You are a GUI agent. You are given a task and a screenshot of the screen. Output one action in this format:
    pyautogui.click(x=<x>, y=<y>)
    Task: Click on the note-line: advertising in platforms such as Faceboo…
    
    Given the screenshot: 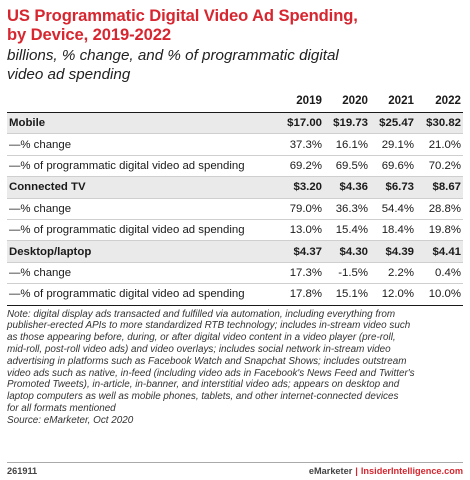 What is the action you would take?
    pyautogui.click(x=207, y=361)
    